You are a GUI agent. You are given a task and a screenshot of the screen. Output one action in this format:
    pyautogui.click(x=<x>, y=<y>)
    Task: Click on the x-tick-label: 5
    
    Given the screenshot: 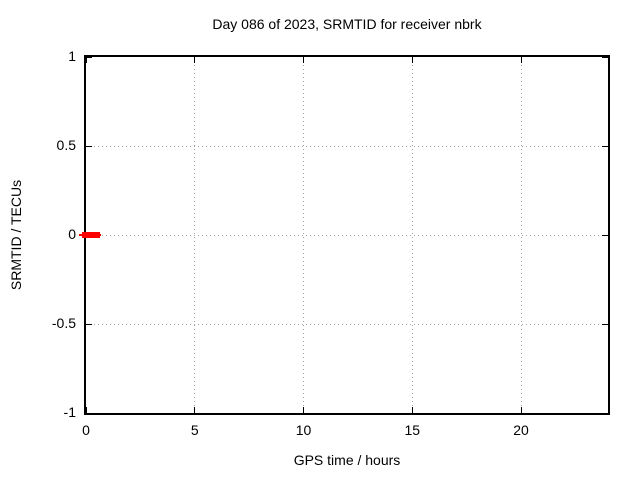 What is the action you would take?
    pyautogui.click(x=194, y=430)
    